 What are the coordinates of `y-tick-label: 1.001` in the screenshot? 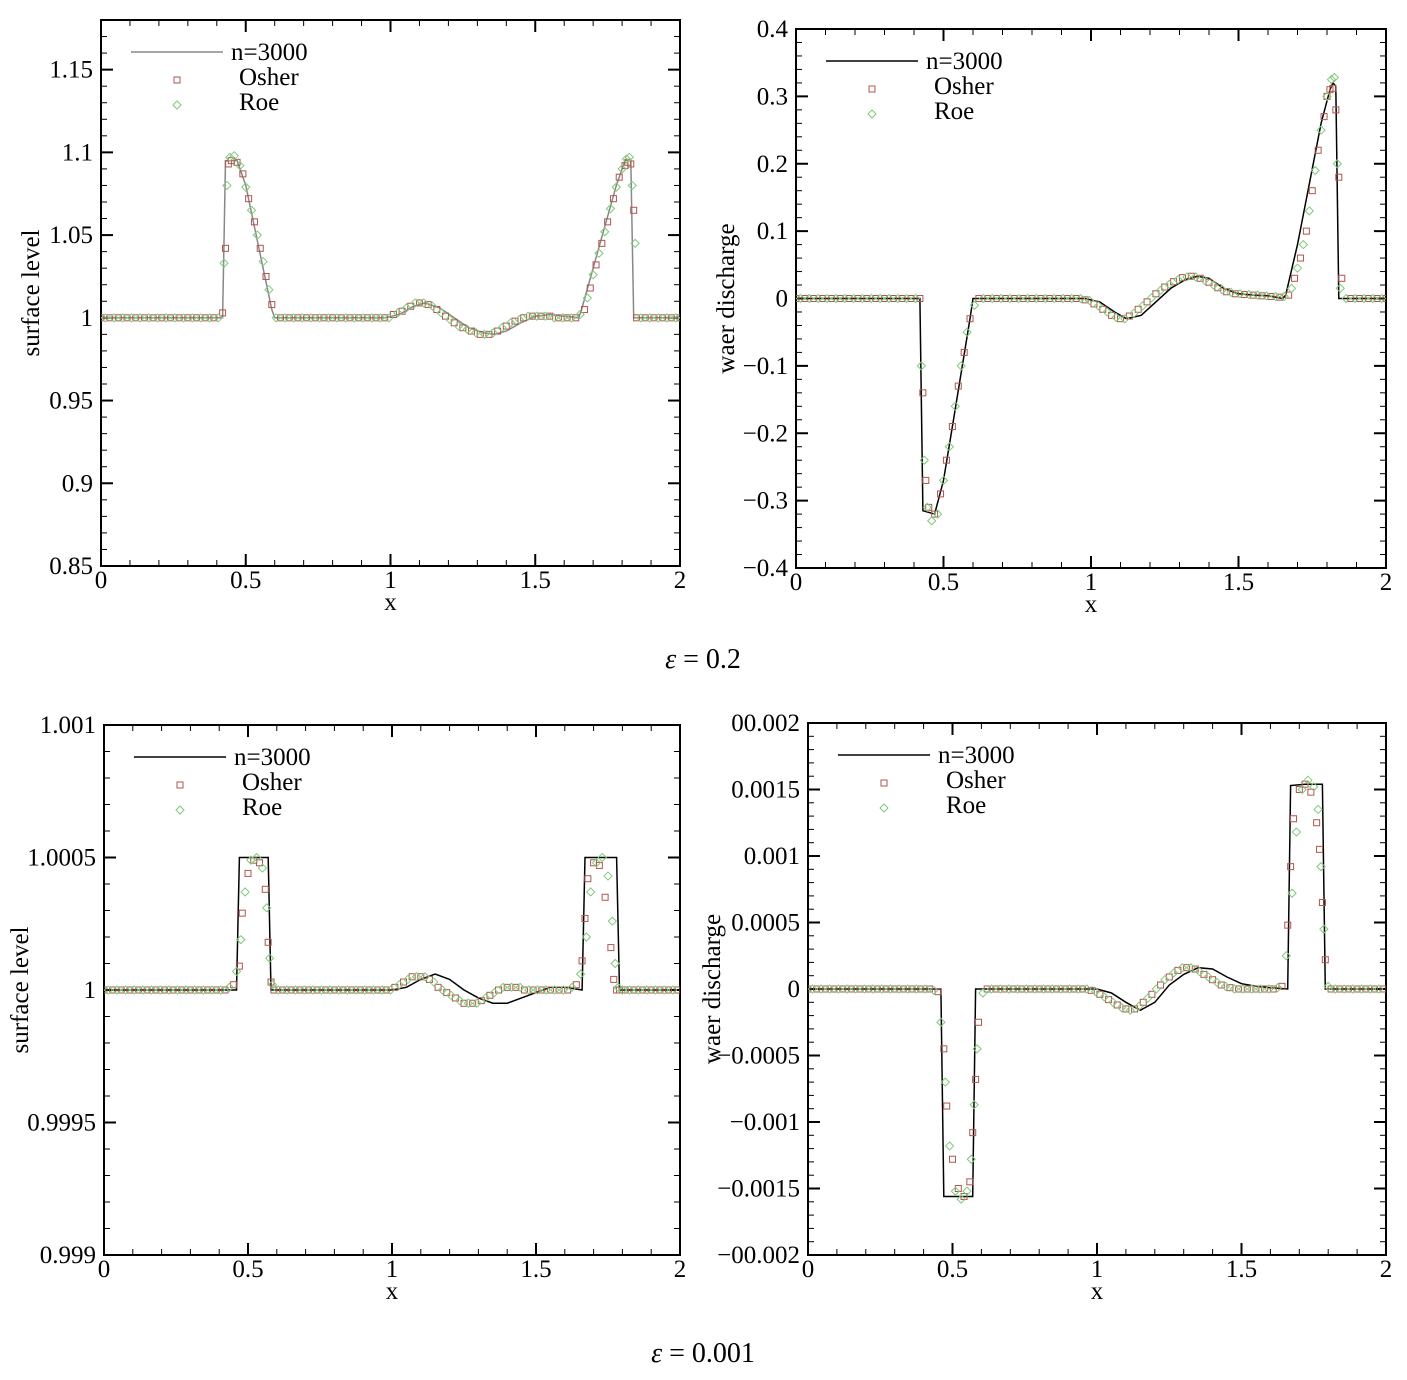 It's located at (68, 725).